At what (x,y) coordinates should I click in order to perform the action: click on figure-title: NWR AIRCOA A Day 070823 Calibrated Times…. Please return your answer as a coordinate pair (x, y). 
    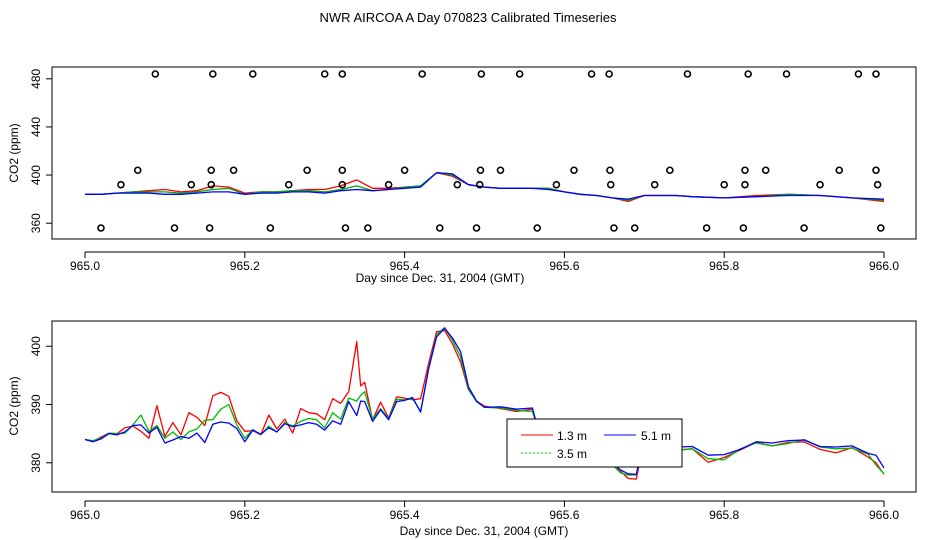
    Looking at the image, I should click on (468, 17).